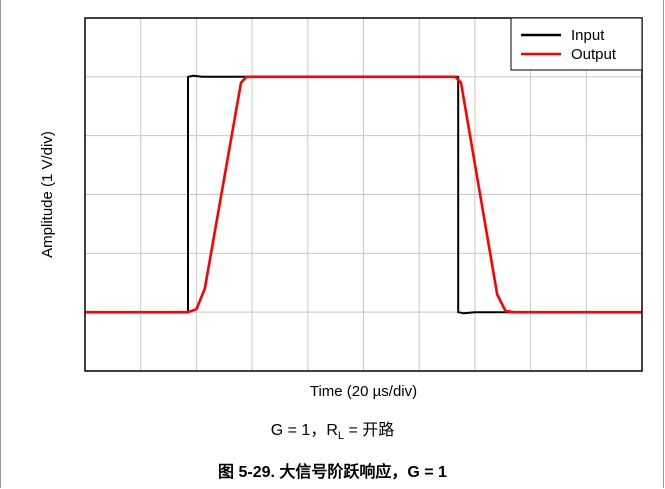  I want to click on legend-box, so click(576, 44).